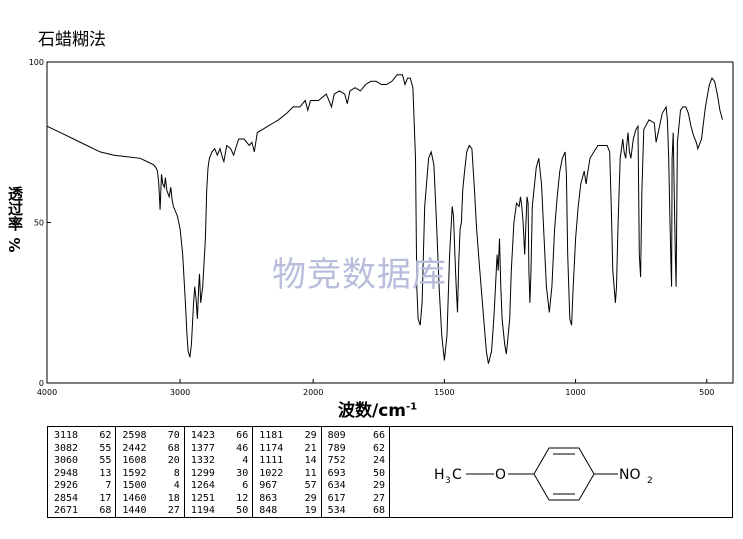  Describe the element at coordinates (336, 510) in the screenshot. I see `peak-wavenumber: 534` at that location.